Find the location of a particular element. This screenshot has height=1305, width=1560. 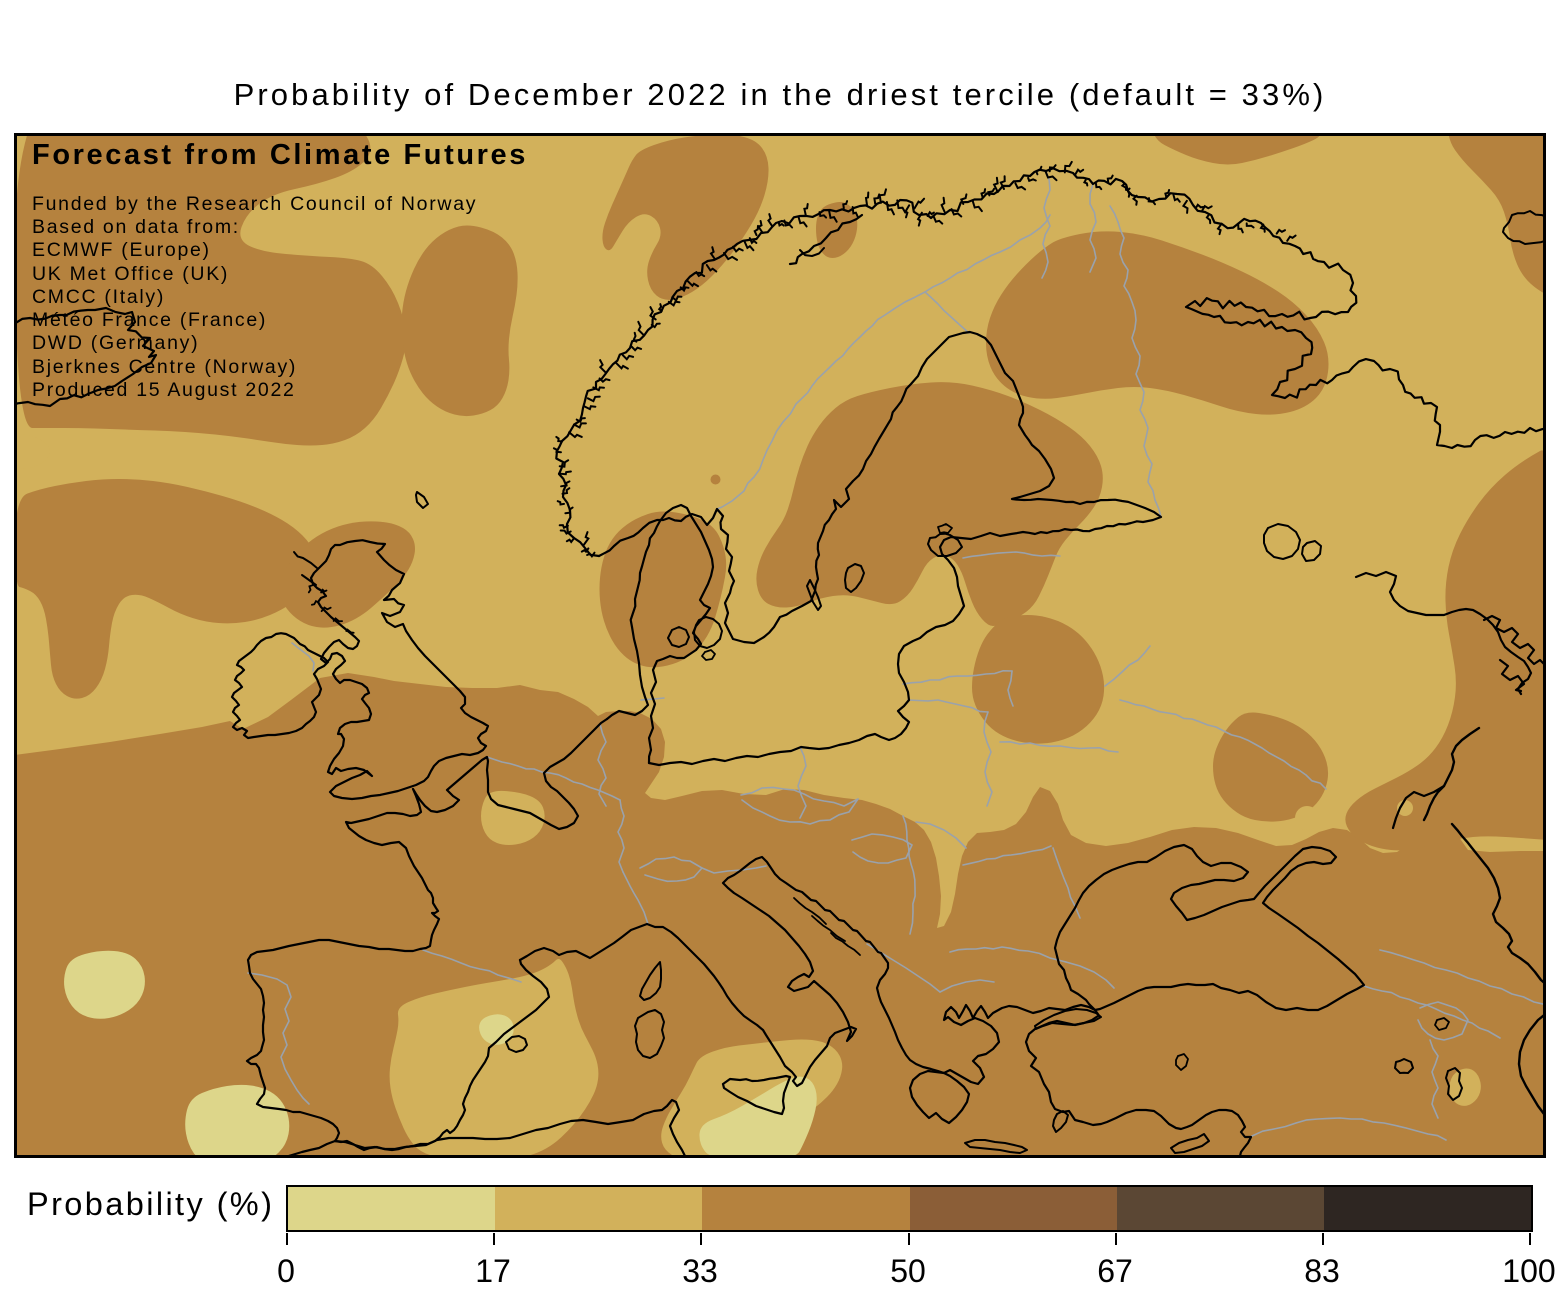

svg-text: Produced 15 August 2022 is located at coordinates (164, 390).